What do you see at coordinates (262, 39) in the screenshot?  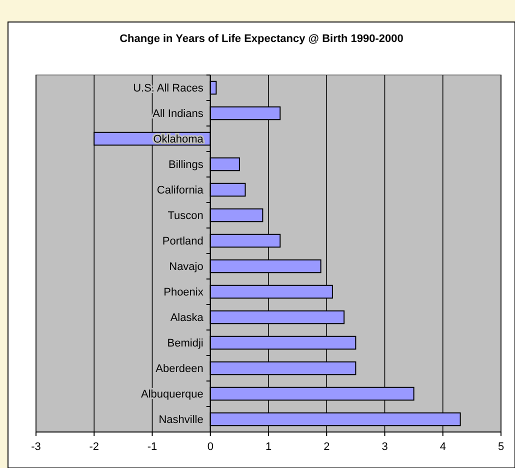 I see `chart-title: Change in Years of Life Expectancy @ Birth 1990-2000` at bounding box center [262, 39].